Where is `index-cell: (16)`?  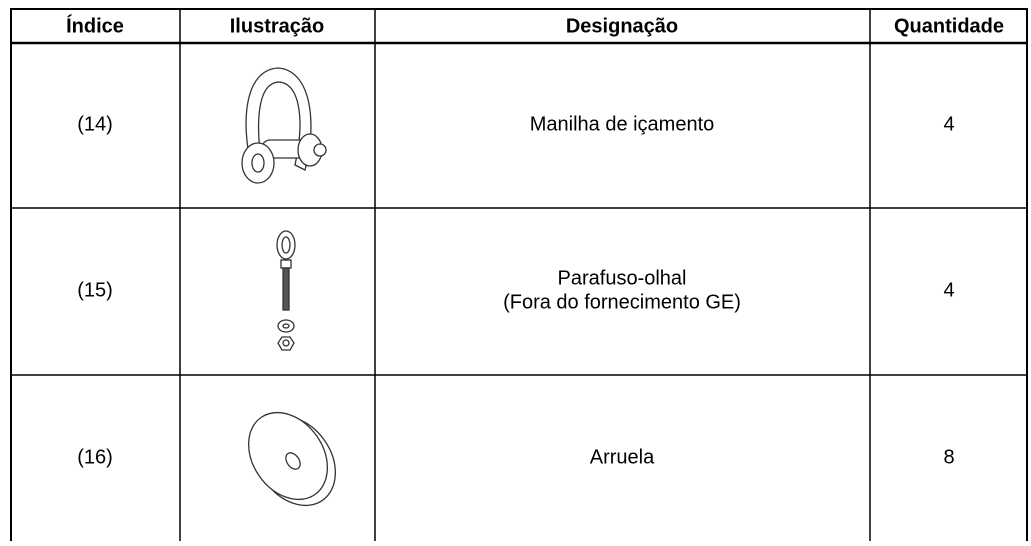
index-cell: (16) is located at coordinates (95, 457).